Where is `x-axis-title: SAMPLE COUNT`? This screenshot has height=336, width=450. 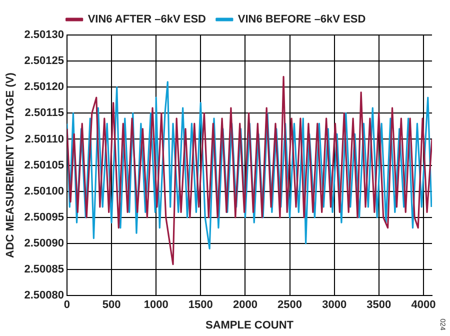 x-axis-title: SAMPLE COUNT is located at coordinates (249, 325).